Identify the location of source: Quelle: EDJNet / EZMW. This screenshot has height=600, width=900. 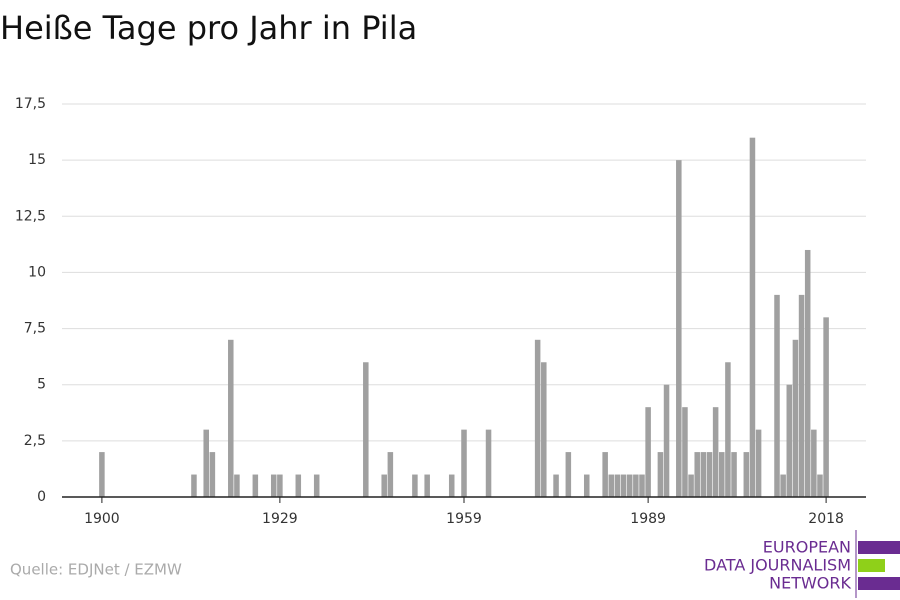
(96, 570).